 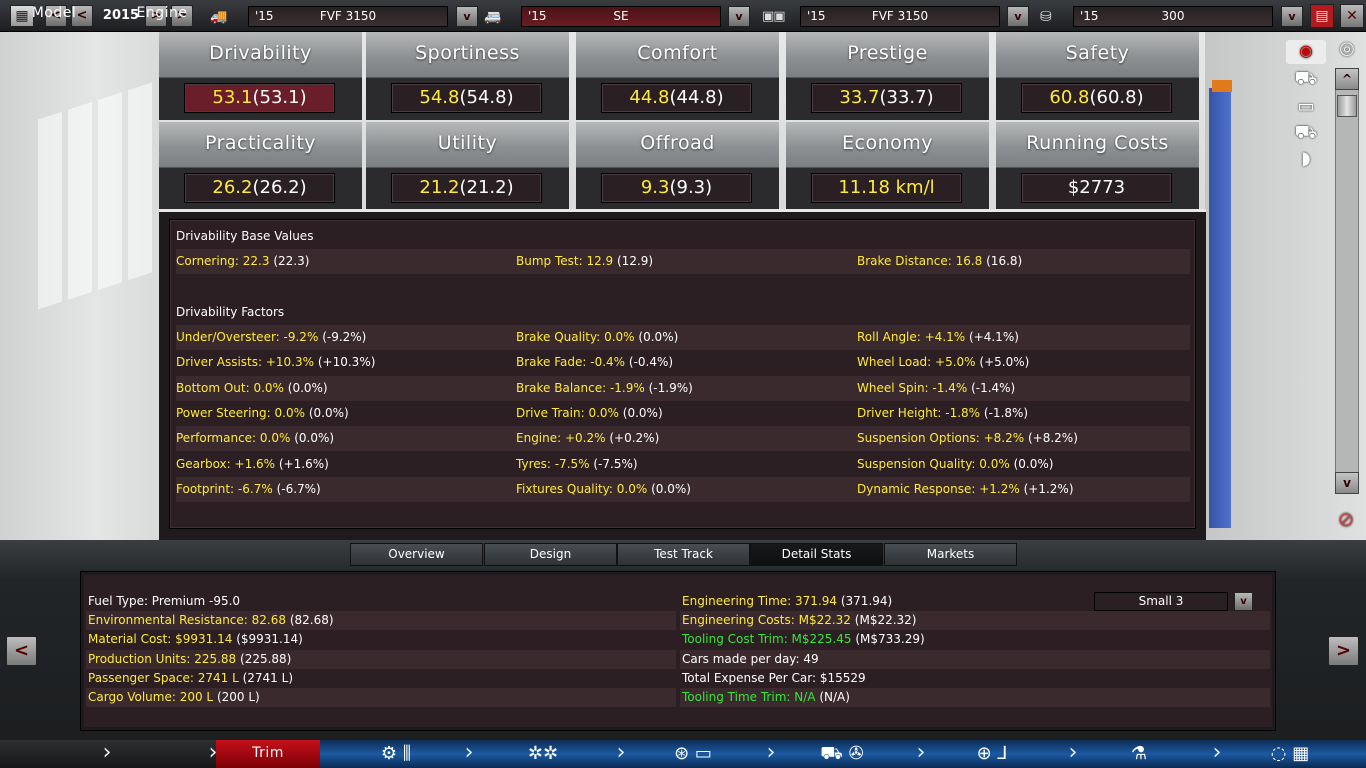 I want to click on stat-base: (+10.3%), so click(x=346, y=362).